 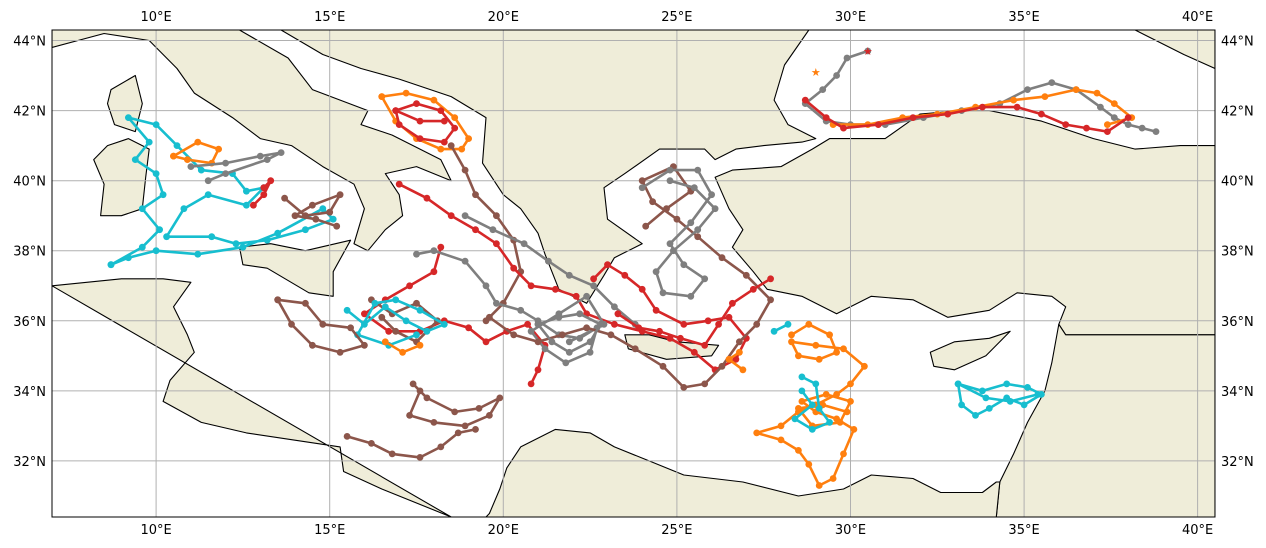 What do you see at coordinates (868, 51) in the screenshot?
I see `start-marker: ★` at bounding box center [868, 51].